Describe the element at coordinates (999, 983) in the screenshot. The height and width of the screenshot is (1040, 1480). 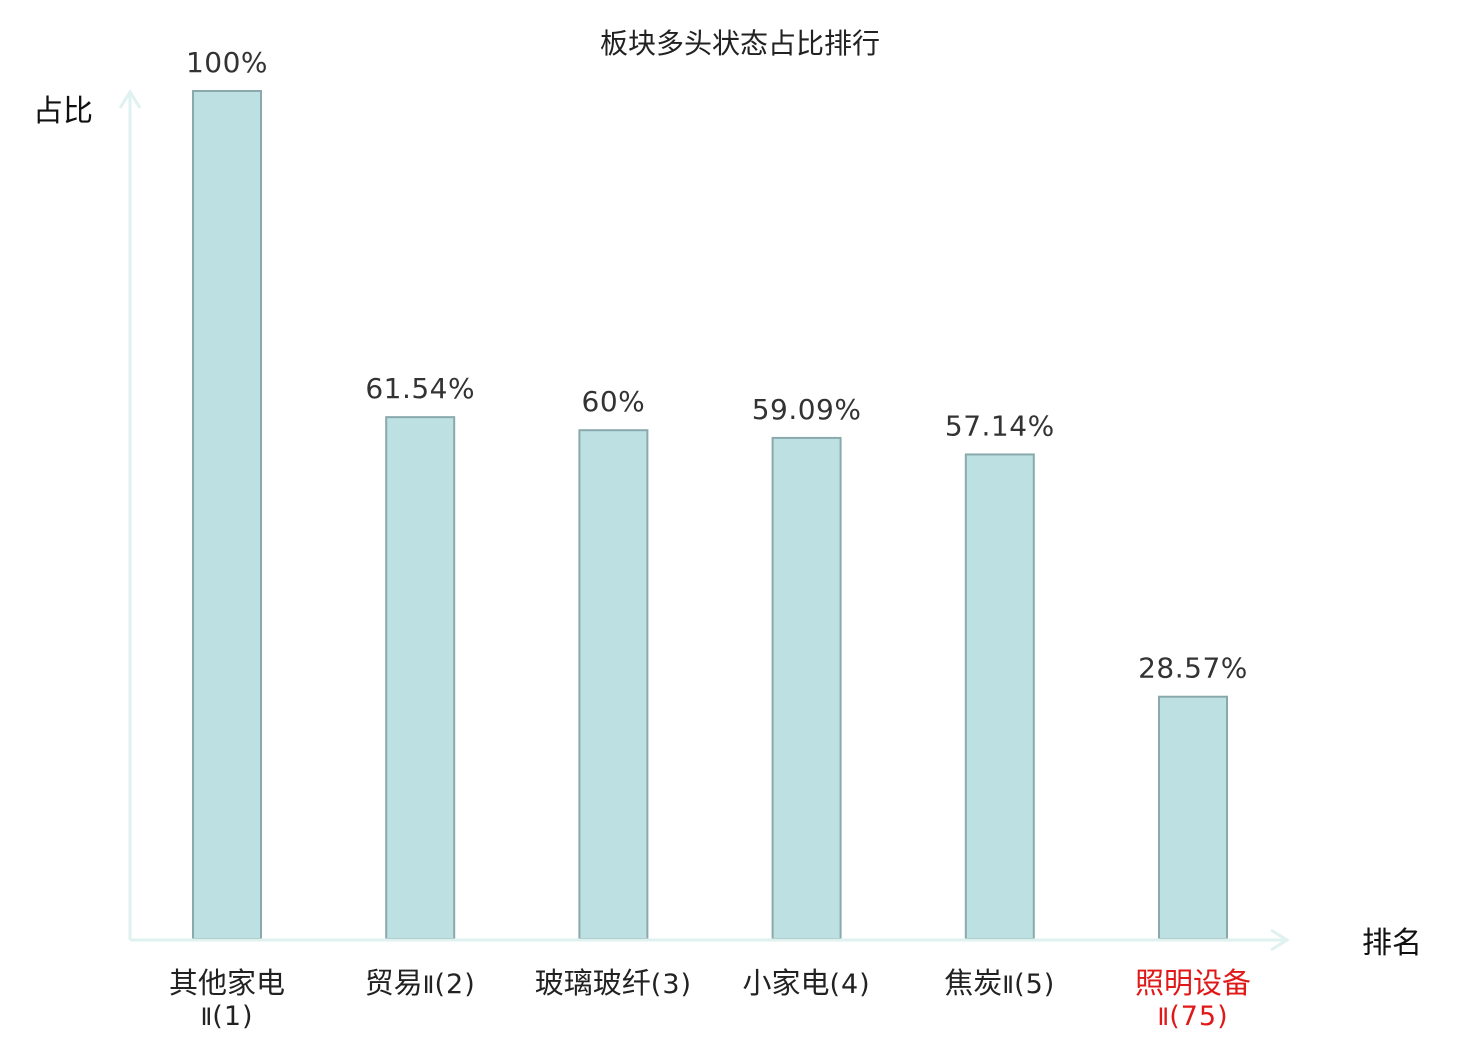
I see `x-tick-label: 焦炭Ⅱ(5)` at that location.